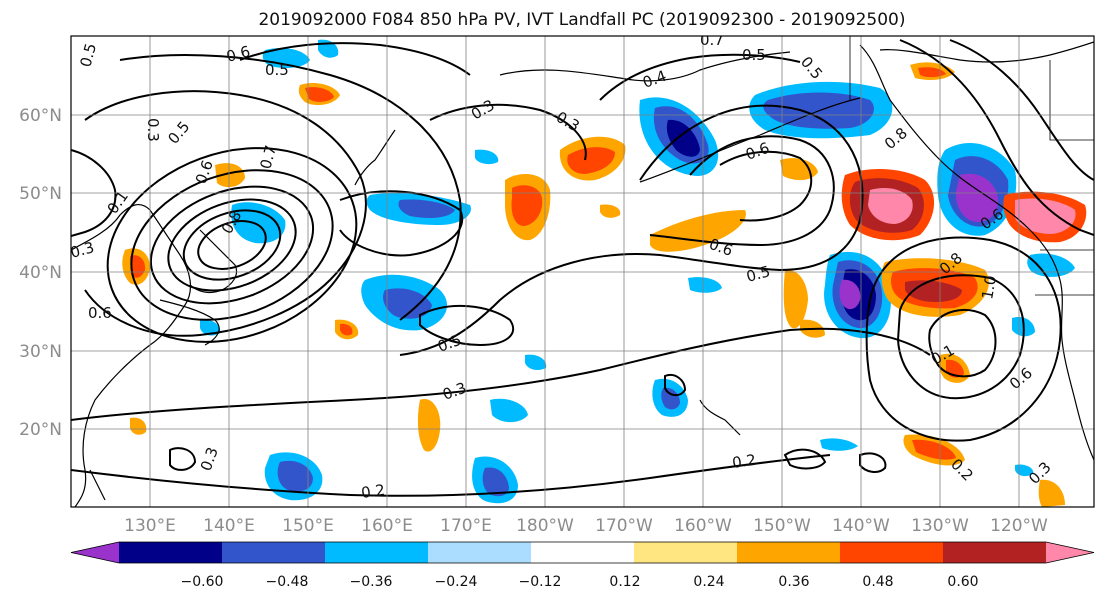 This screenshot has height=601, width=1105. What do you see at coordinates (782, 526) in the screenshot?
I see `lon-label: 150°W` at bounding box center [782, 526].